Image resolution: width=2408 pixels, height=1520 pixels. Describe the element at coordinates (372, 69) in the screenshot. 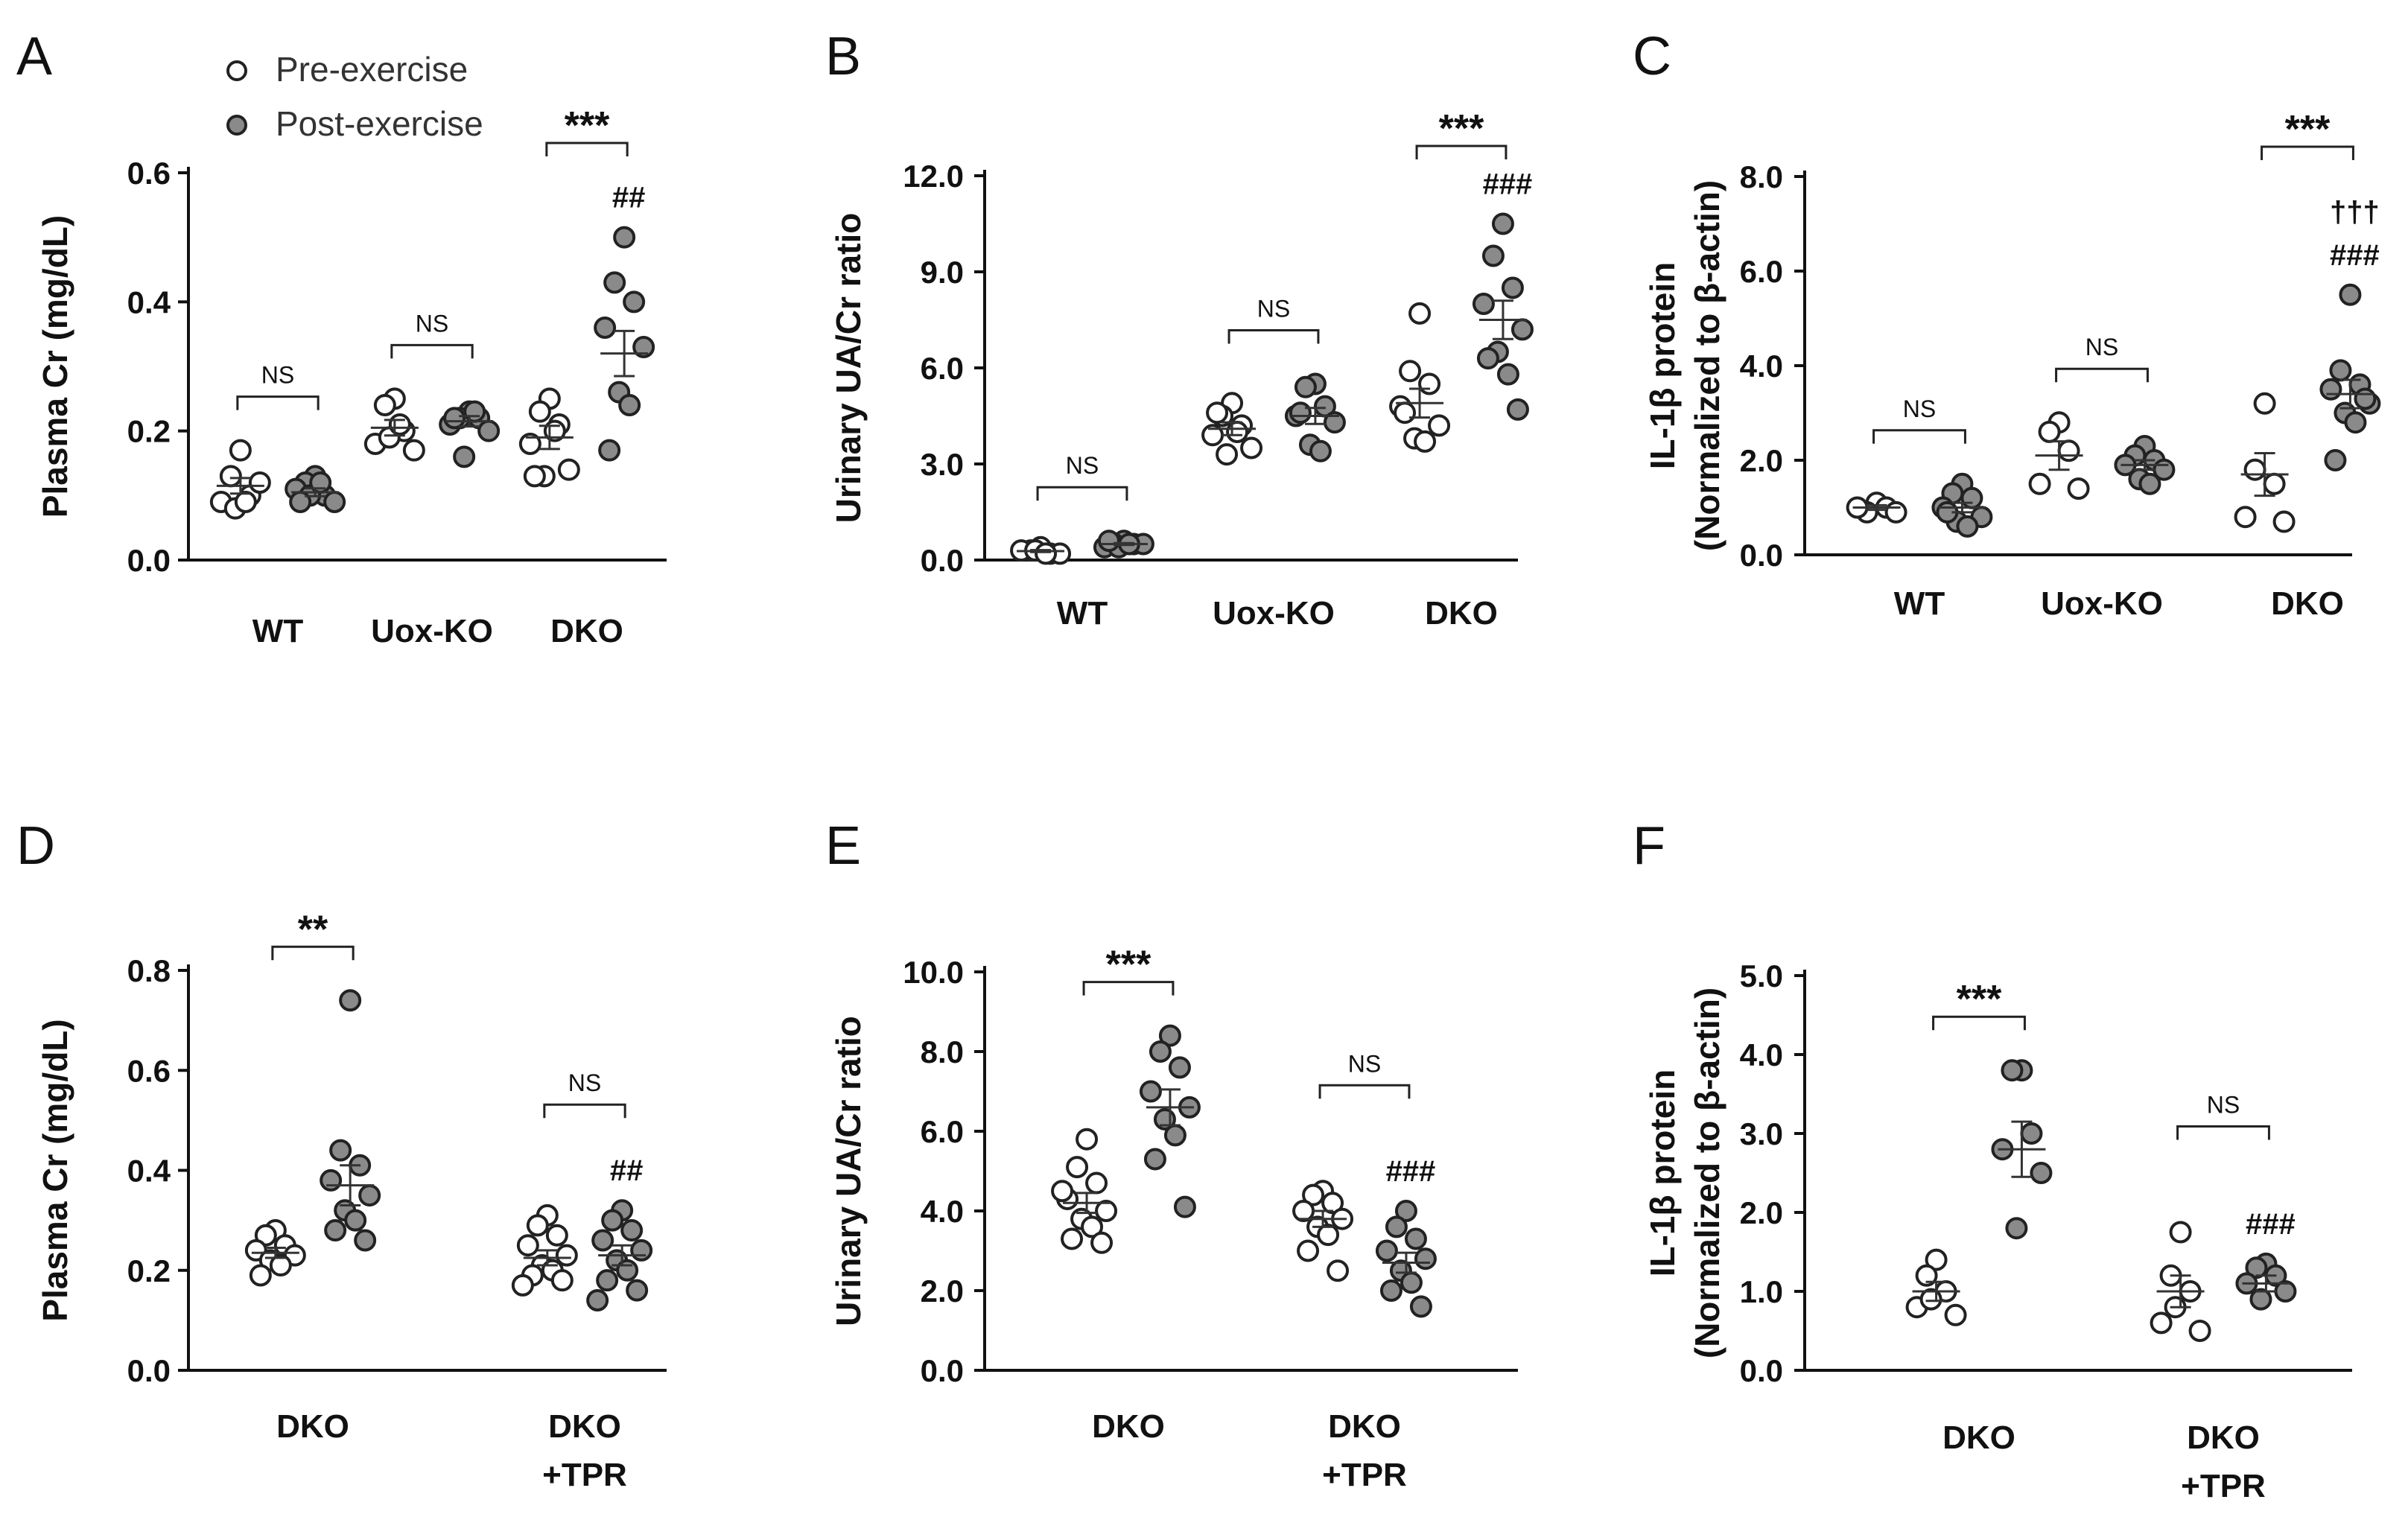

I see `legend-pre-label: Pre-exercise` at that location.